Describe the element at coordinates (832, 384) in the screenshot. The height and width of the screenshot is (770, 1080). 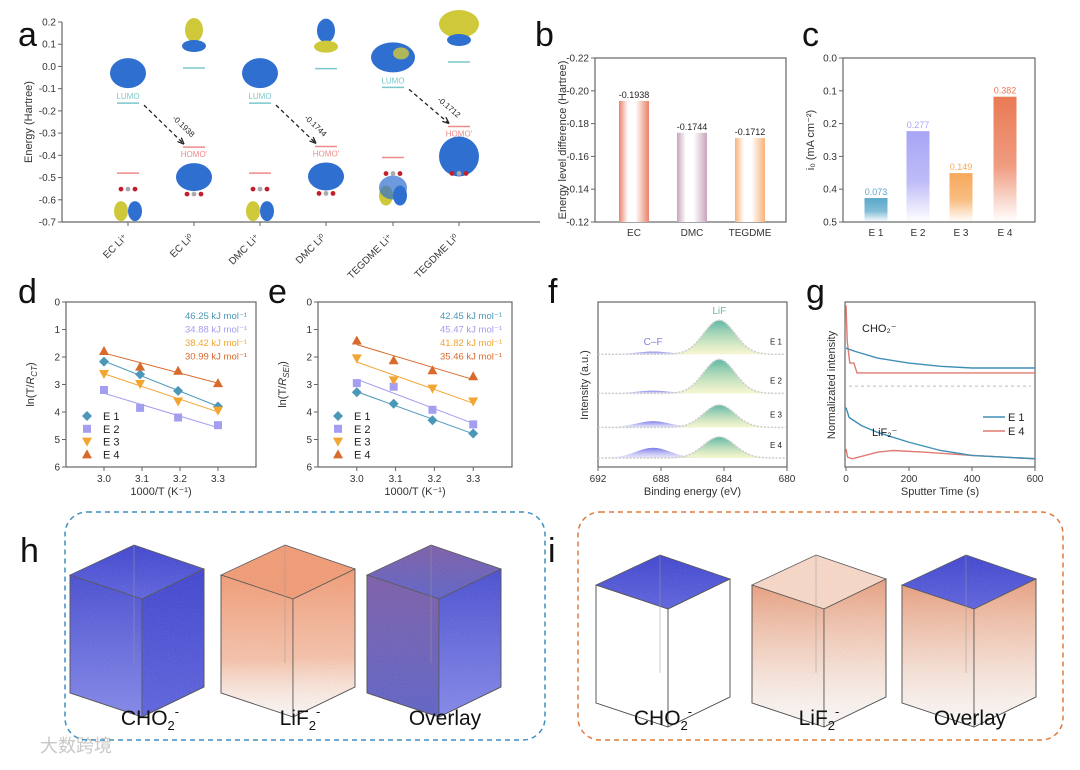
I see `panel-g-ylabel: Normalizated intensity` at that location.